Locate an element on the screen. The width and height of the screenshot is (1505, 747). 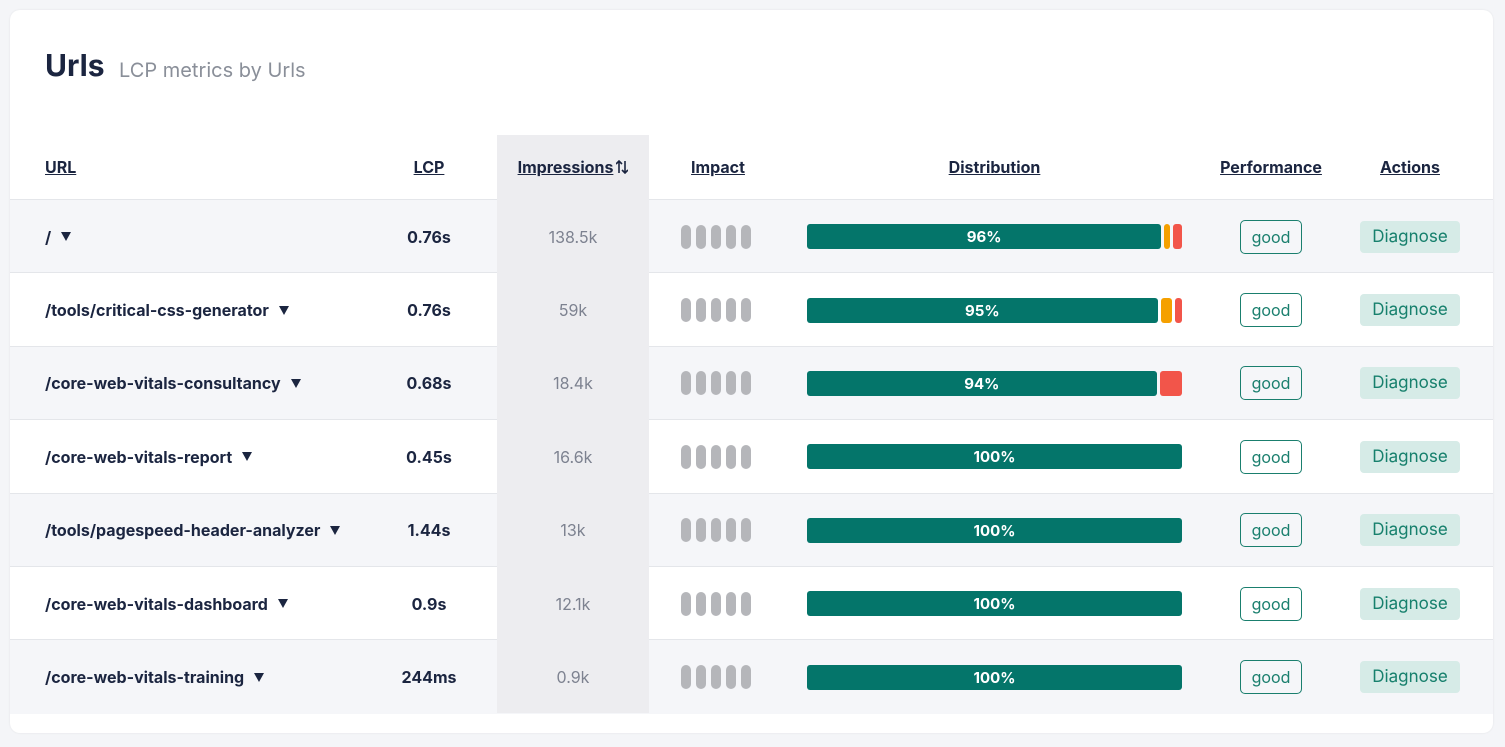
distribution-needs-improvement is located at coordinates (1166, 310).